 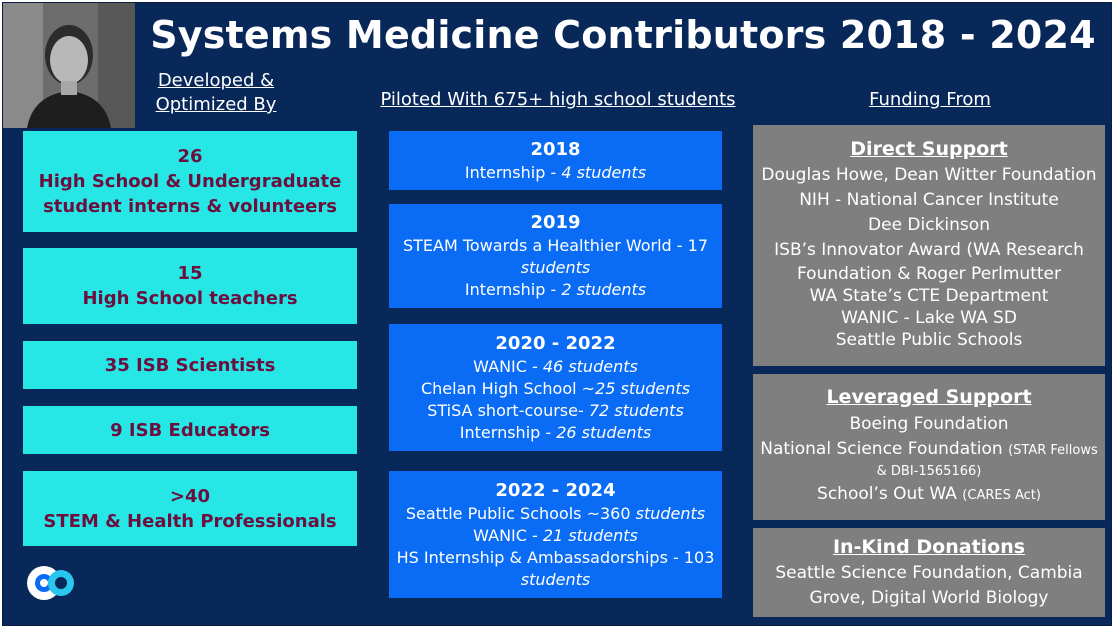 What do you see at coordinates (929, 494) in the screenshot?
I see `funding-item: School’s Out WA (CARES Act)` at bounding box center [929, 494].